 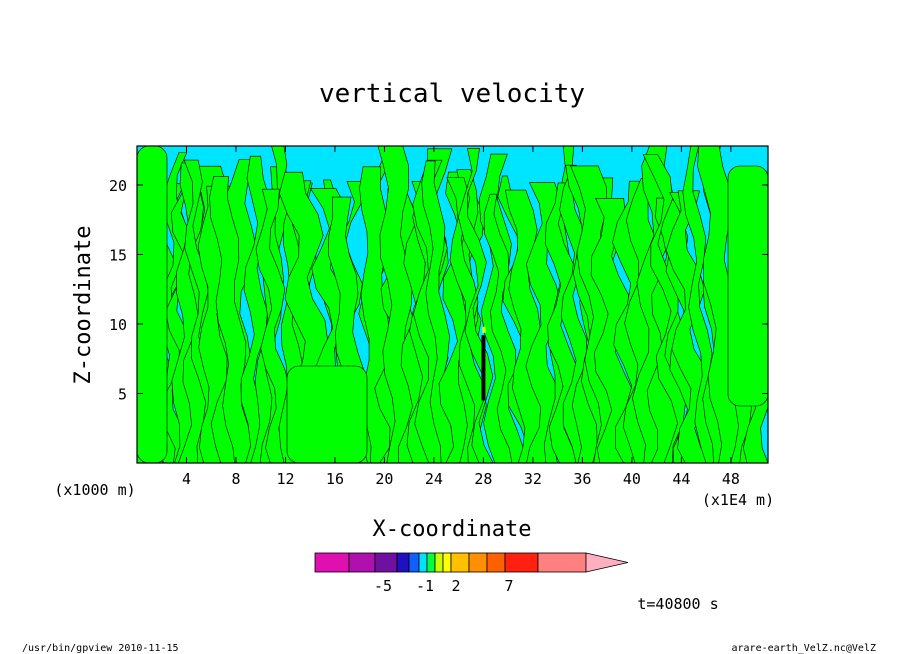 I want to click on footer-right: arare-earth_VelZ.nc@VelZ, so click(x=804, y=648).